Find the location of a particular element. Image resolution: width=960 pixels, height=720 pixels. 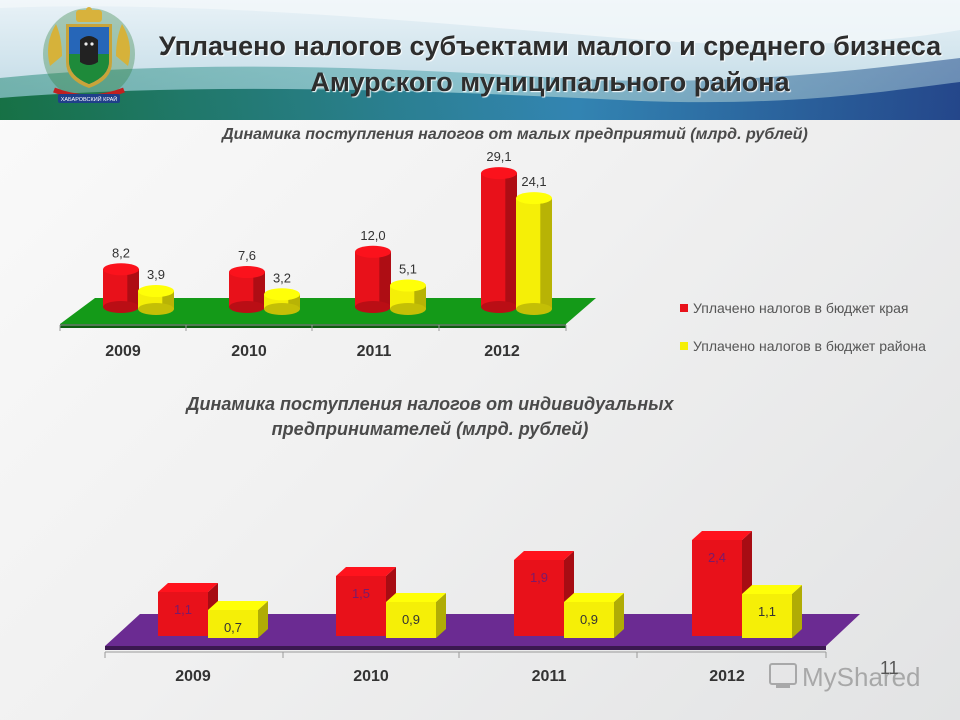

chart1-bar-red-2012-top is located at coordinates (499, 173).